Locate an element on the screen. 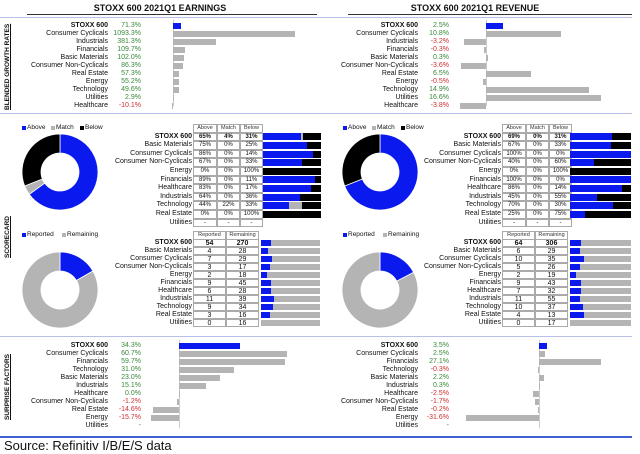 Image resolution: width=640 pixels, height=454 pixels. cell-above: 67% is located at coordinates (514, 145).